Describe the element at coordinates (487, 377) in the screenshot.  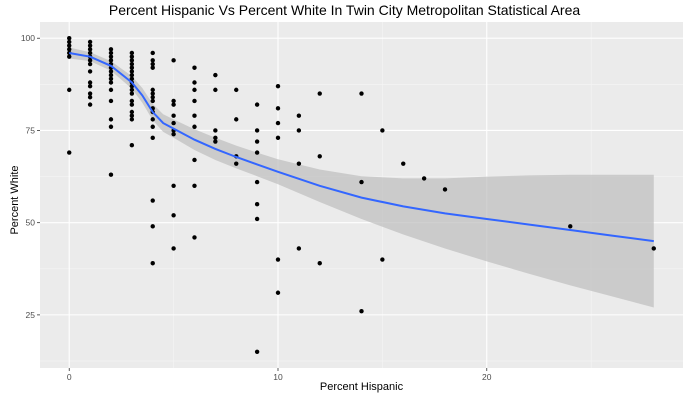
I see `x-tick-label: 20` at that location.